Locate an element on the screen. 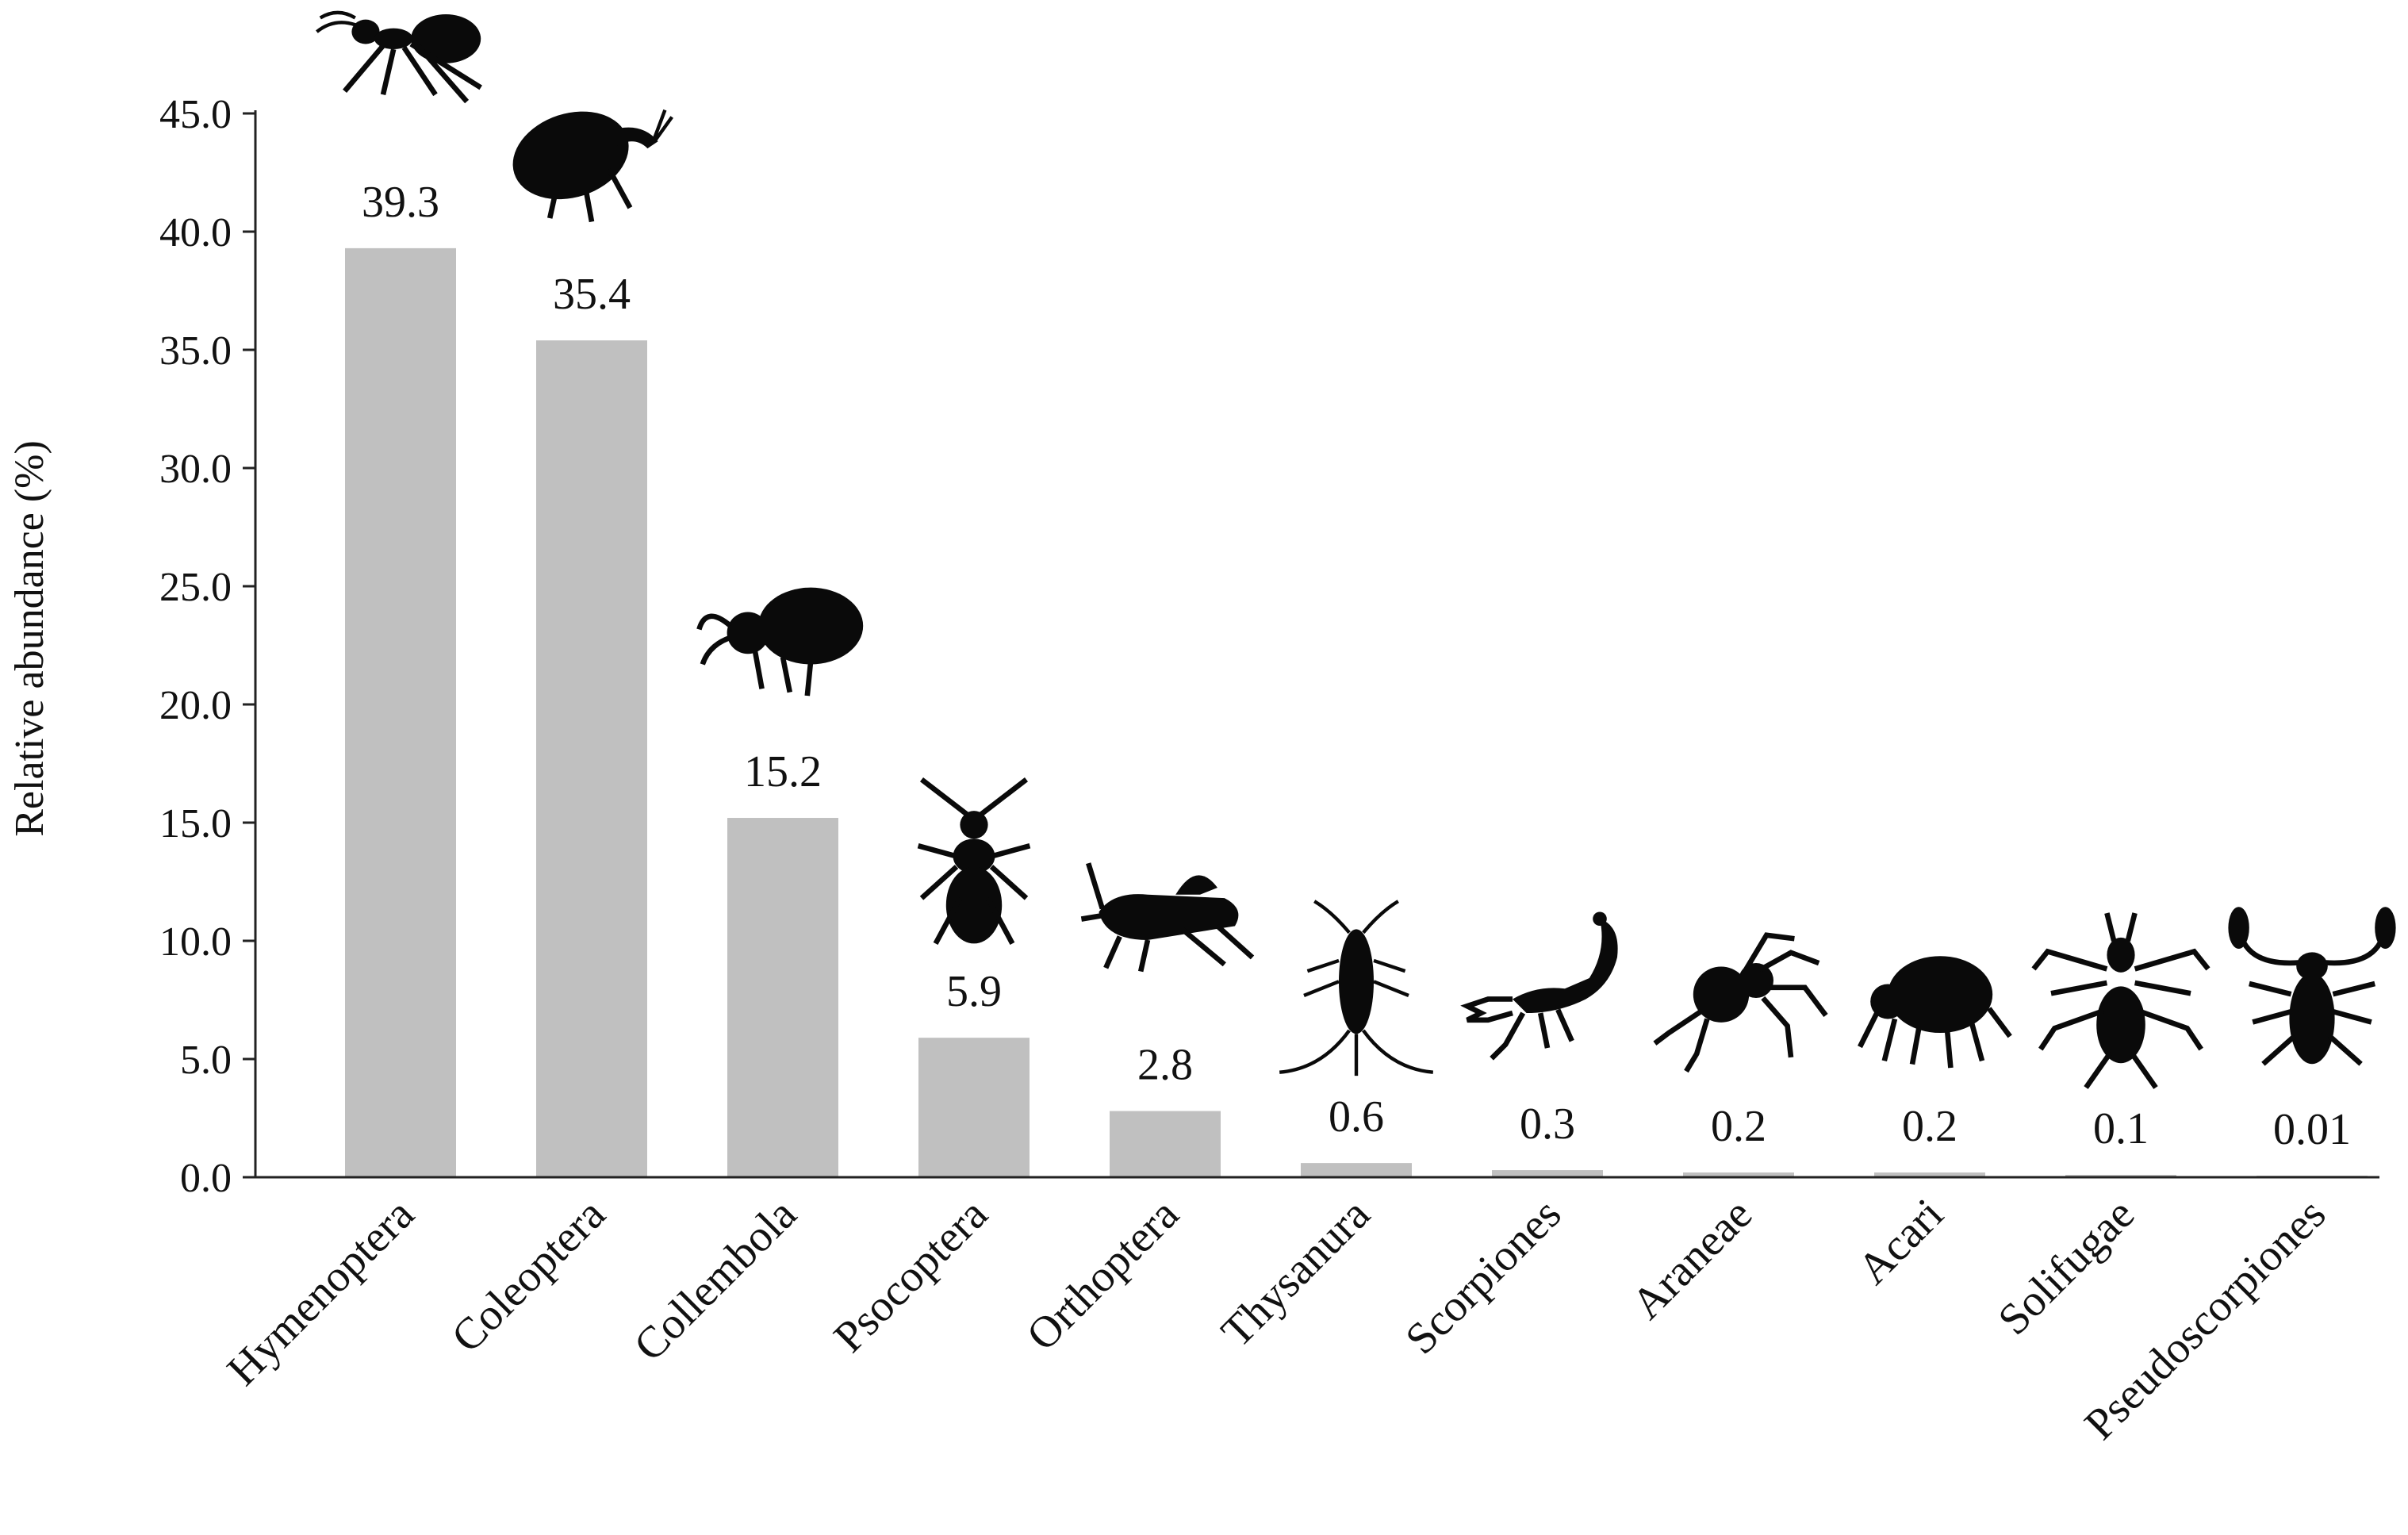  y-tick-label: 10.0 is located at coordinates (195, 942).